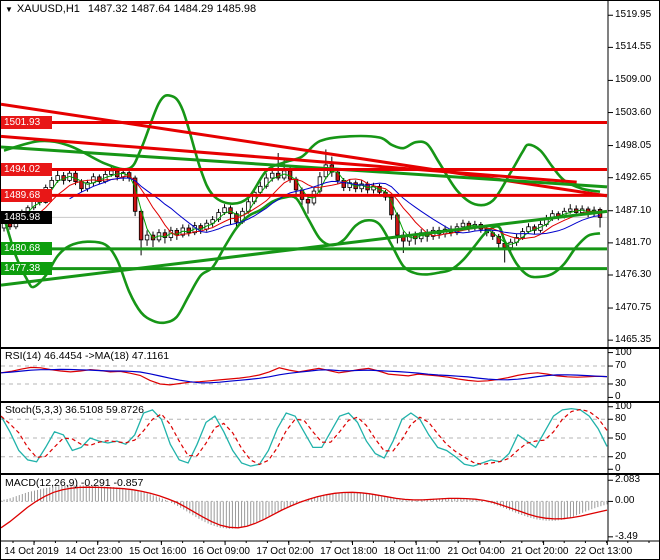 Image resolution: width=660 pixels, height=560 pixels. What do you see at coordinates (158, 551) in the screenshot?
I see `time-tick-label: 15 Oct 16:00` at bounding box center [158, 551].